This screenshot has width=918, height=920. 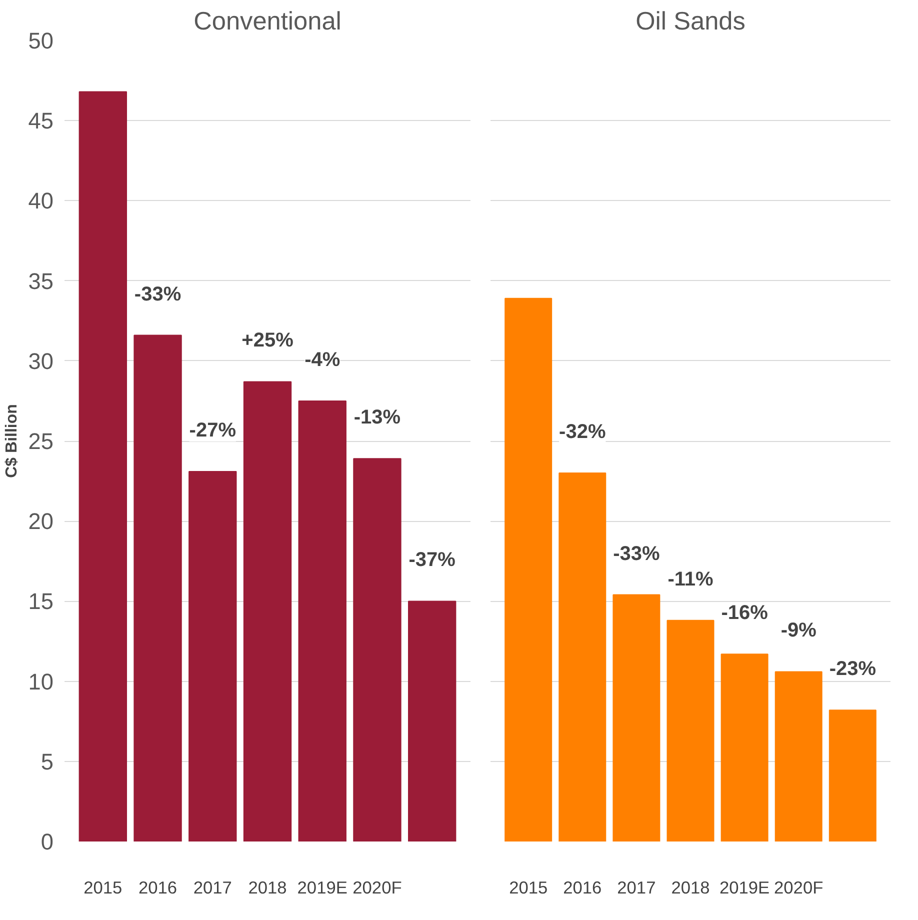 I want to click on y-axis-title: C$ Billion, so click(x=11, y=441).